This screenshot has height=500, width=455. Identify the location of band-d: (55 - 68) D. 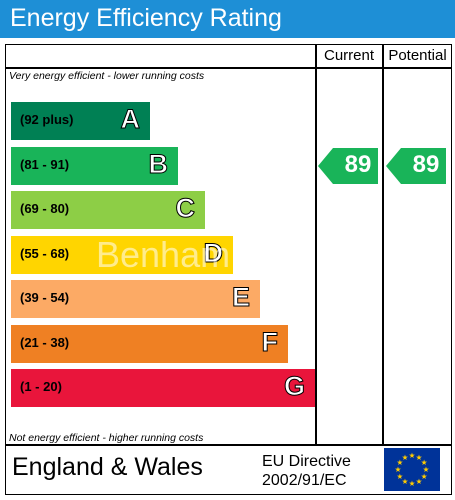
(122, 255).